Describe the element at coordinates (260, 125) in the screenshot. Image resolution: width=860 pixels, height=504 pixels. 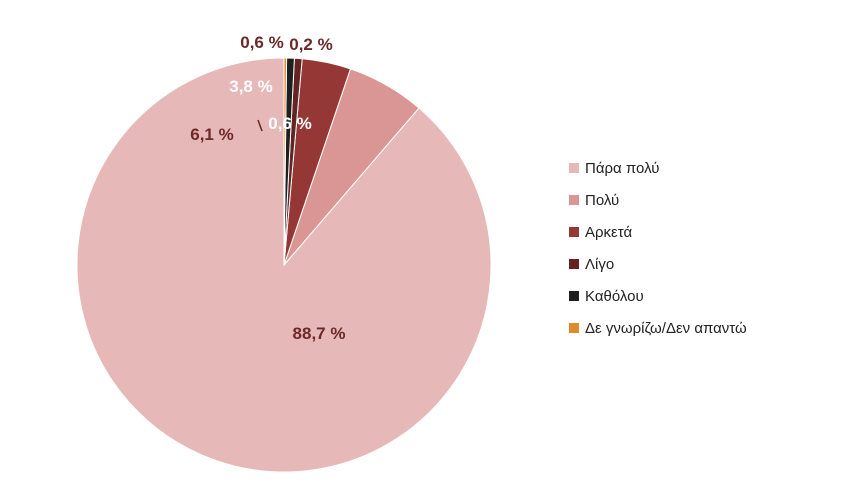
I see `leader-line` at that location.